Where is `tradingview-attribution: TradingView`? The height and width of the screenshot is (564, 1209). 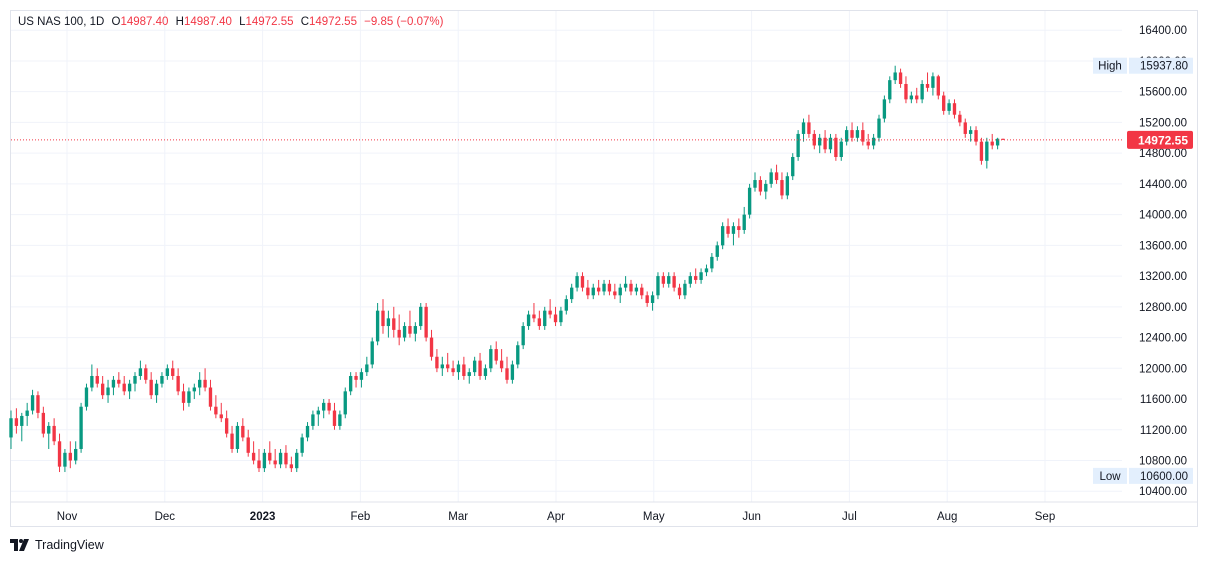
tradingview-attribution: TradingView is located at coordinates (57, 545).